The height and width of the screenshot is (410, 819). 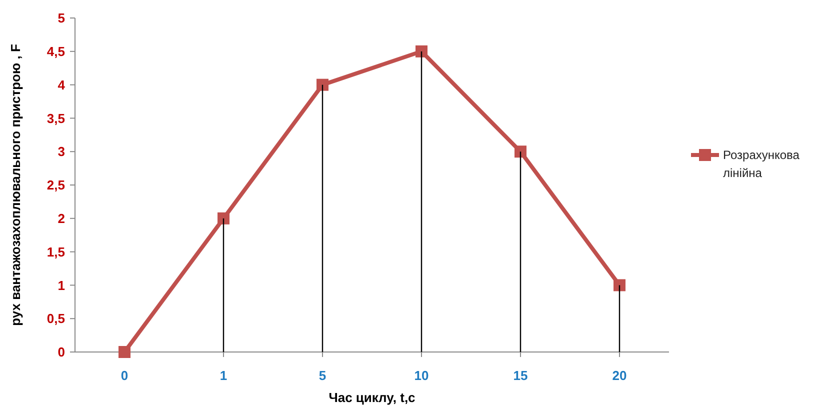 I want to click on y-tick-label: 2,5, so click(x=55, y=185).